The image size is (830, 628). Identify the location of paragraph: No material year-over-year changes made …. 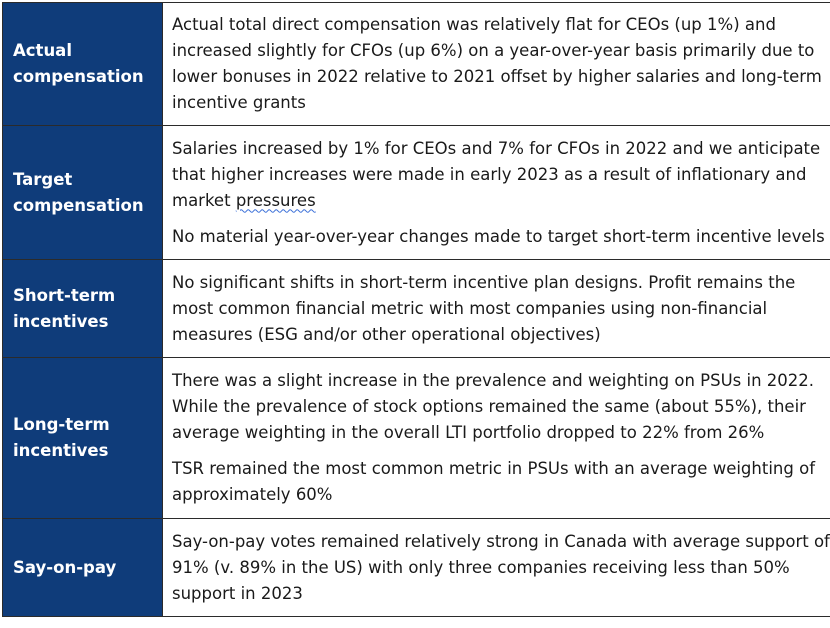
(498, 236).